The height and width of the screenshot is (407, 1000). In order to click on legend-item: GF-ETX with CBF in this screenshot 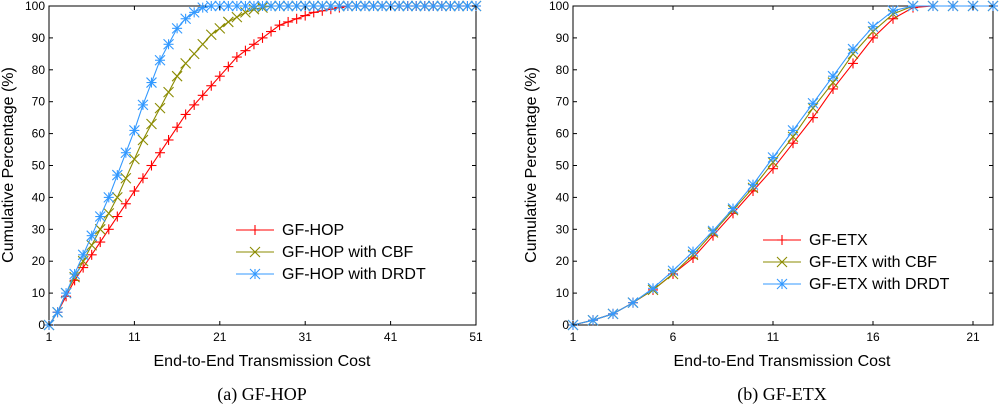, I will do `click(850, 262)`.